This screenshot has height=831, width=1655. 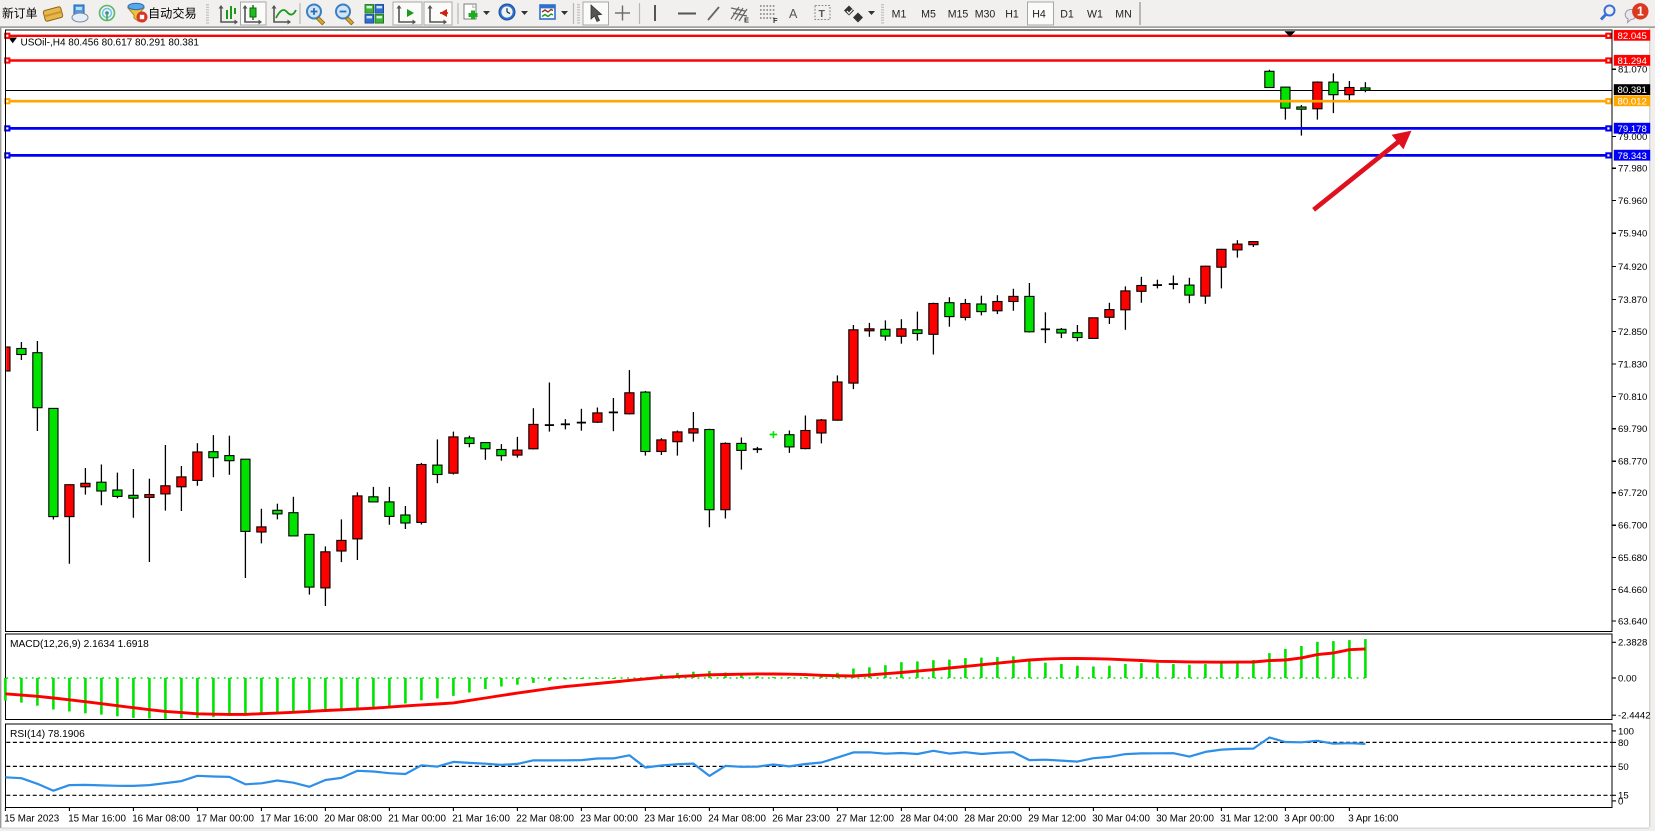 I want to click on svg-text: 16 Mar 08:00, so click(x=161, y=819).